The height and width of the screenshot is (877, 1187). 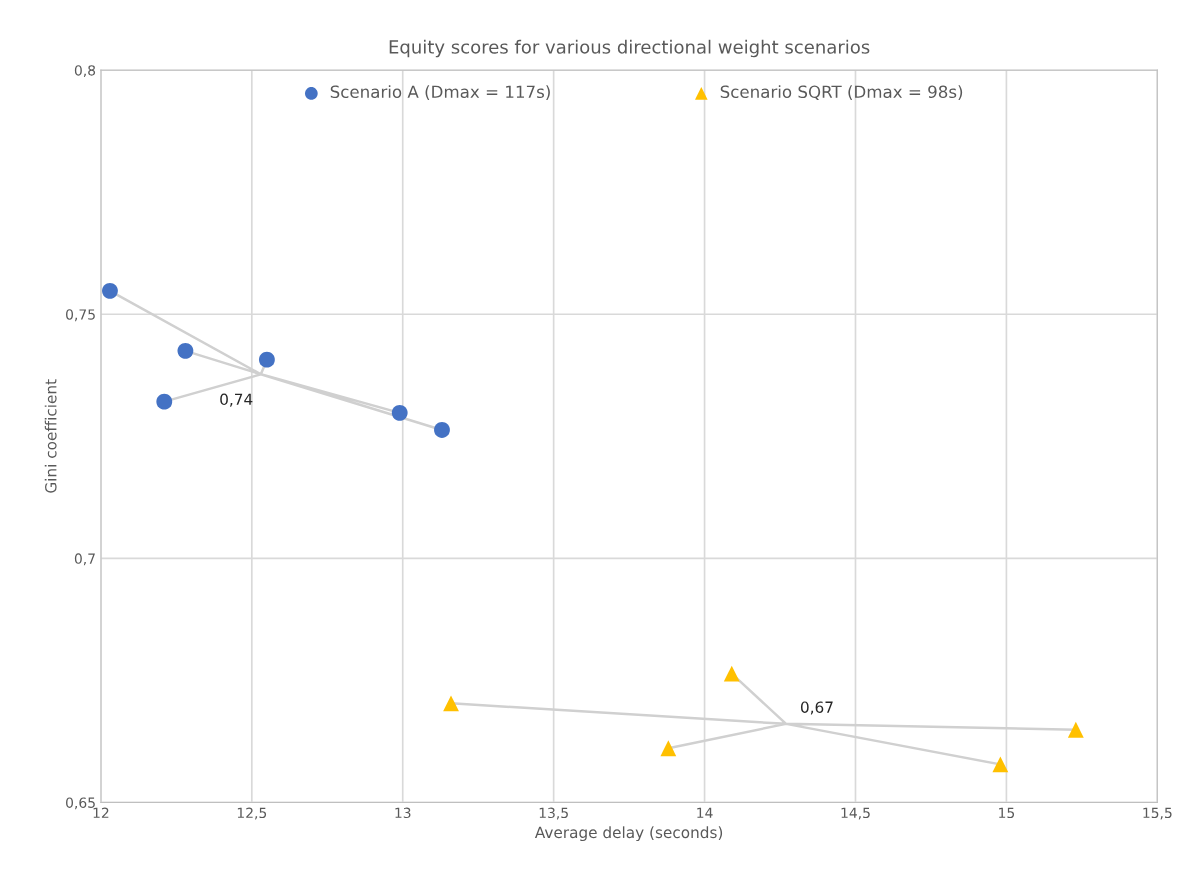 I want to click on legend-label: Scenario SQRT (Dmax = 98s), so click(x=841, y=93).